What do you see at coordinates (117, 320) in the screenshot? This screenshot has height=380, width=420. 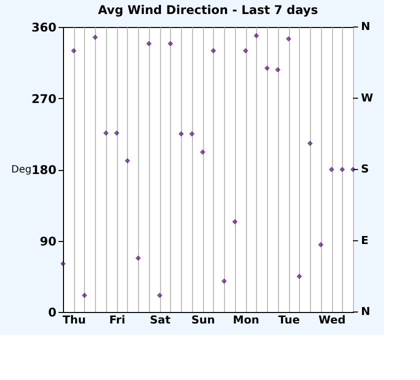 I see `x-tick-label: Fri` at bounding box center [117, 320].